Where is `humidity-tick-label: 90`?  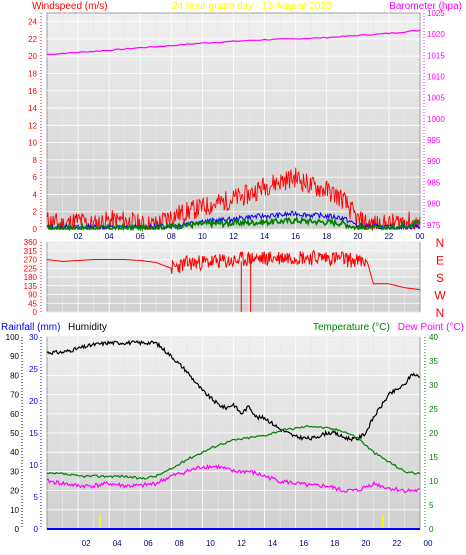
humidity-tick-label: 90 is located at coordinates (14, 356).